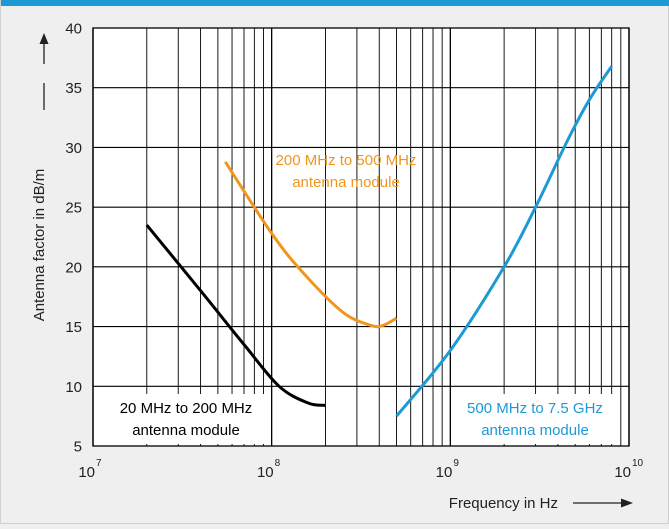 Image resolution: width=669 pixels, height=529 pixels. I want to click on x-tick-exponent: 10, so click(638, 463).